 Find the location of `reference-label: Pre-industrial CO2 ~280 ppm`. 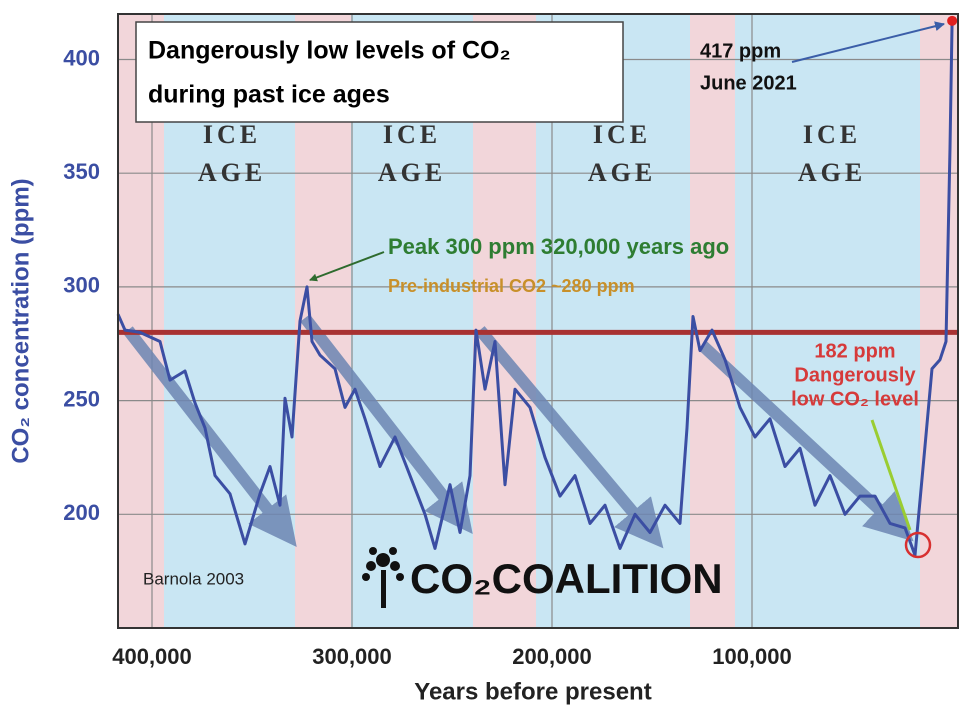

reference-label: Pre-industrial CO2 ~280 ppm is located at coordinates (511, 286).